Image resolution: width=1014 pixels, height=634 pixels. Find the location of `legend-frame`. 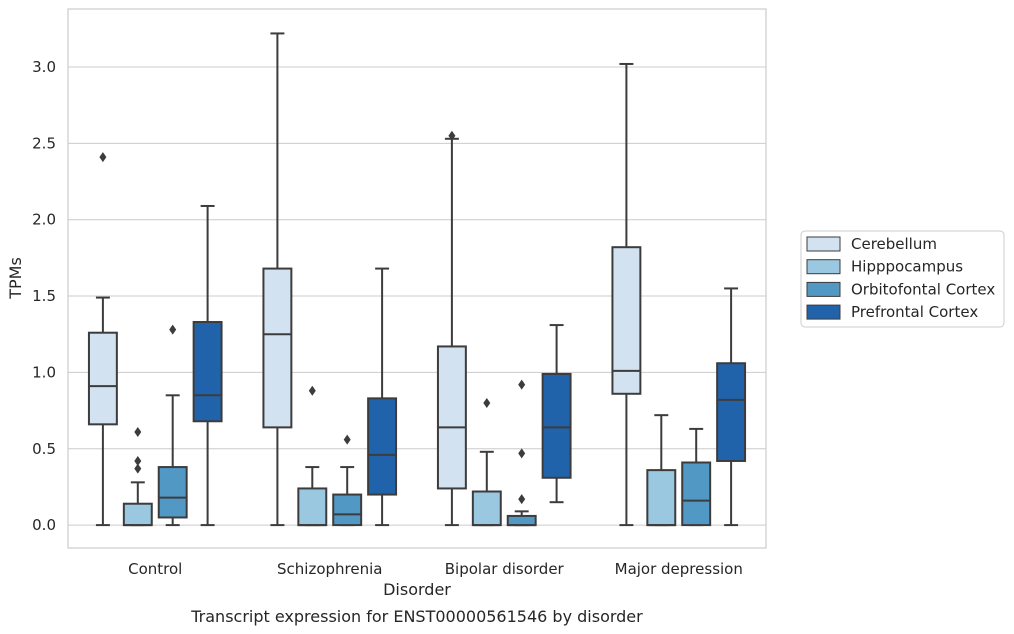

legend-frame is located at coordinates (902, 279).